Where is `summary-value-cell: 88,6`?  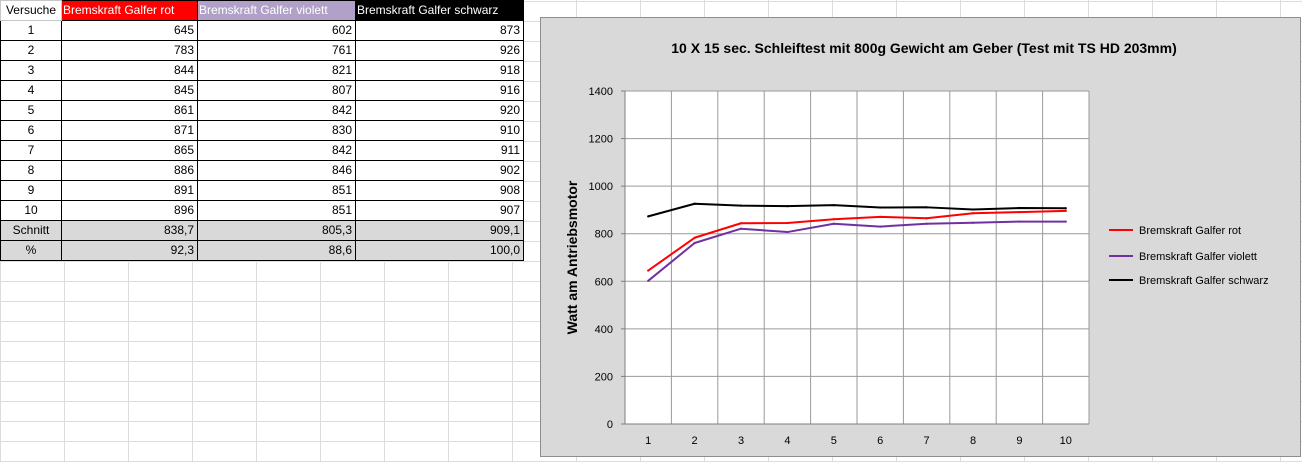 summary-value-cell: 88,6 is located at coordinates (276, 250).